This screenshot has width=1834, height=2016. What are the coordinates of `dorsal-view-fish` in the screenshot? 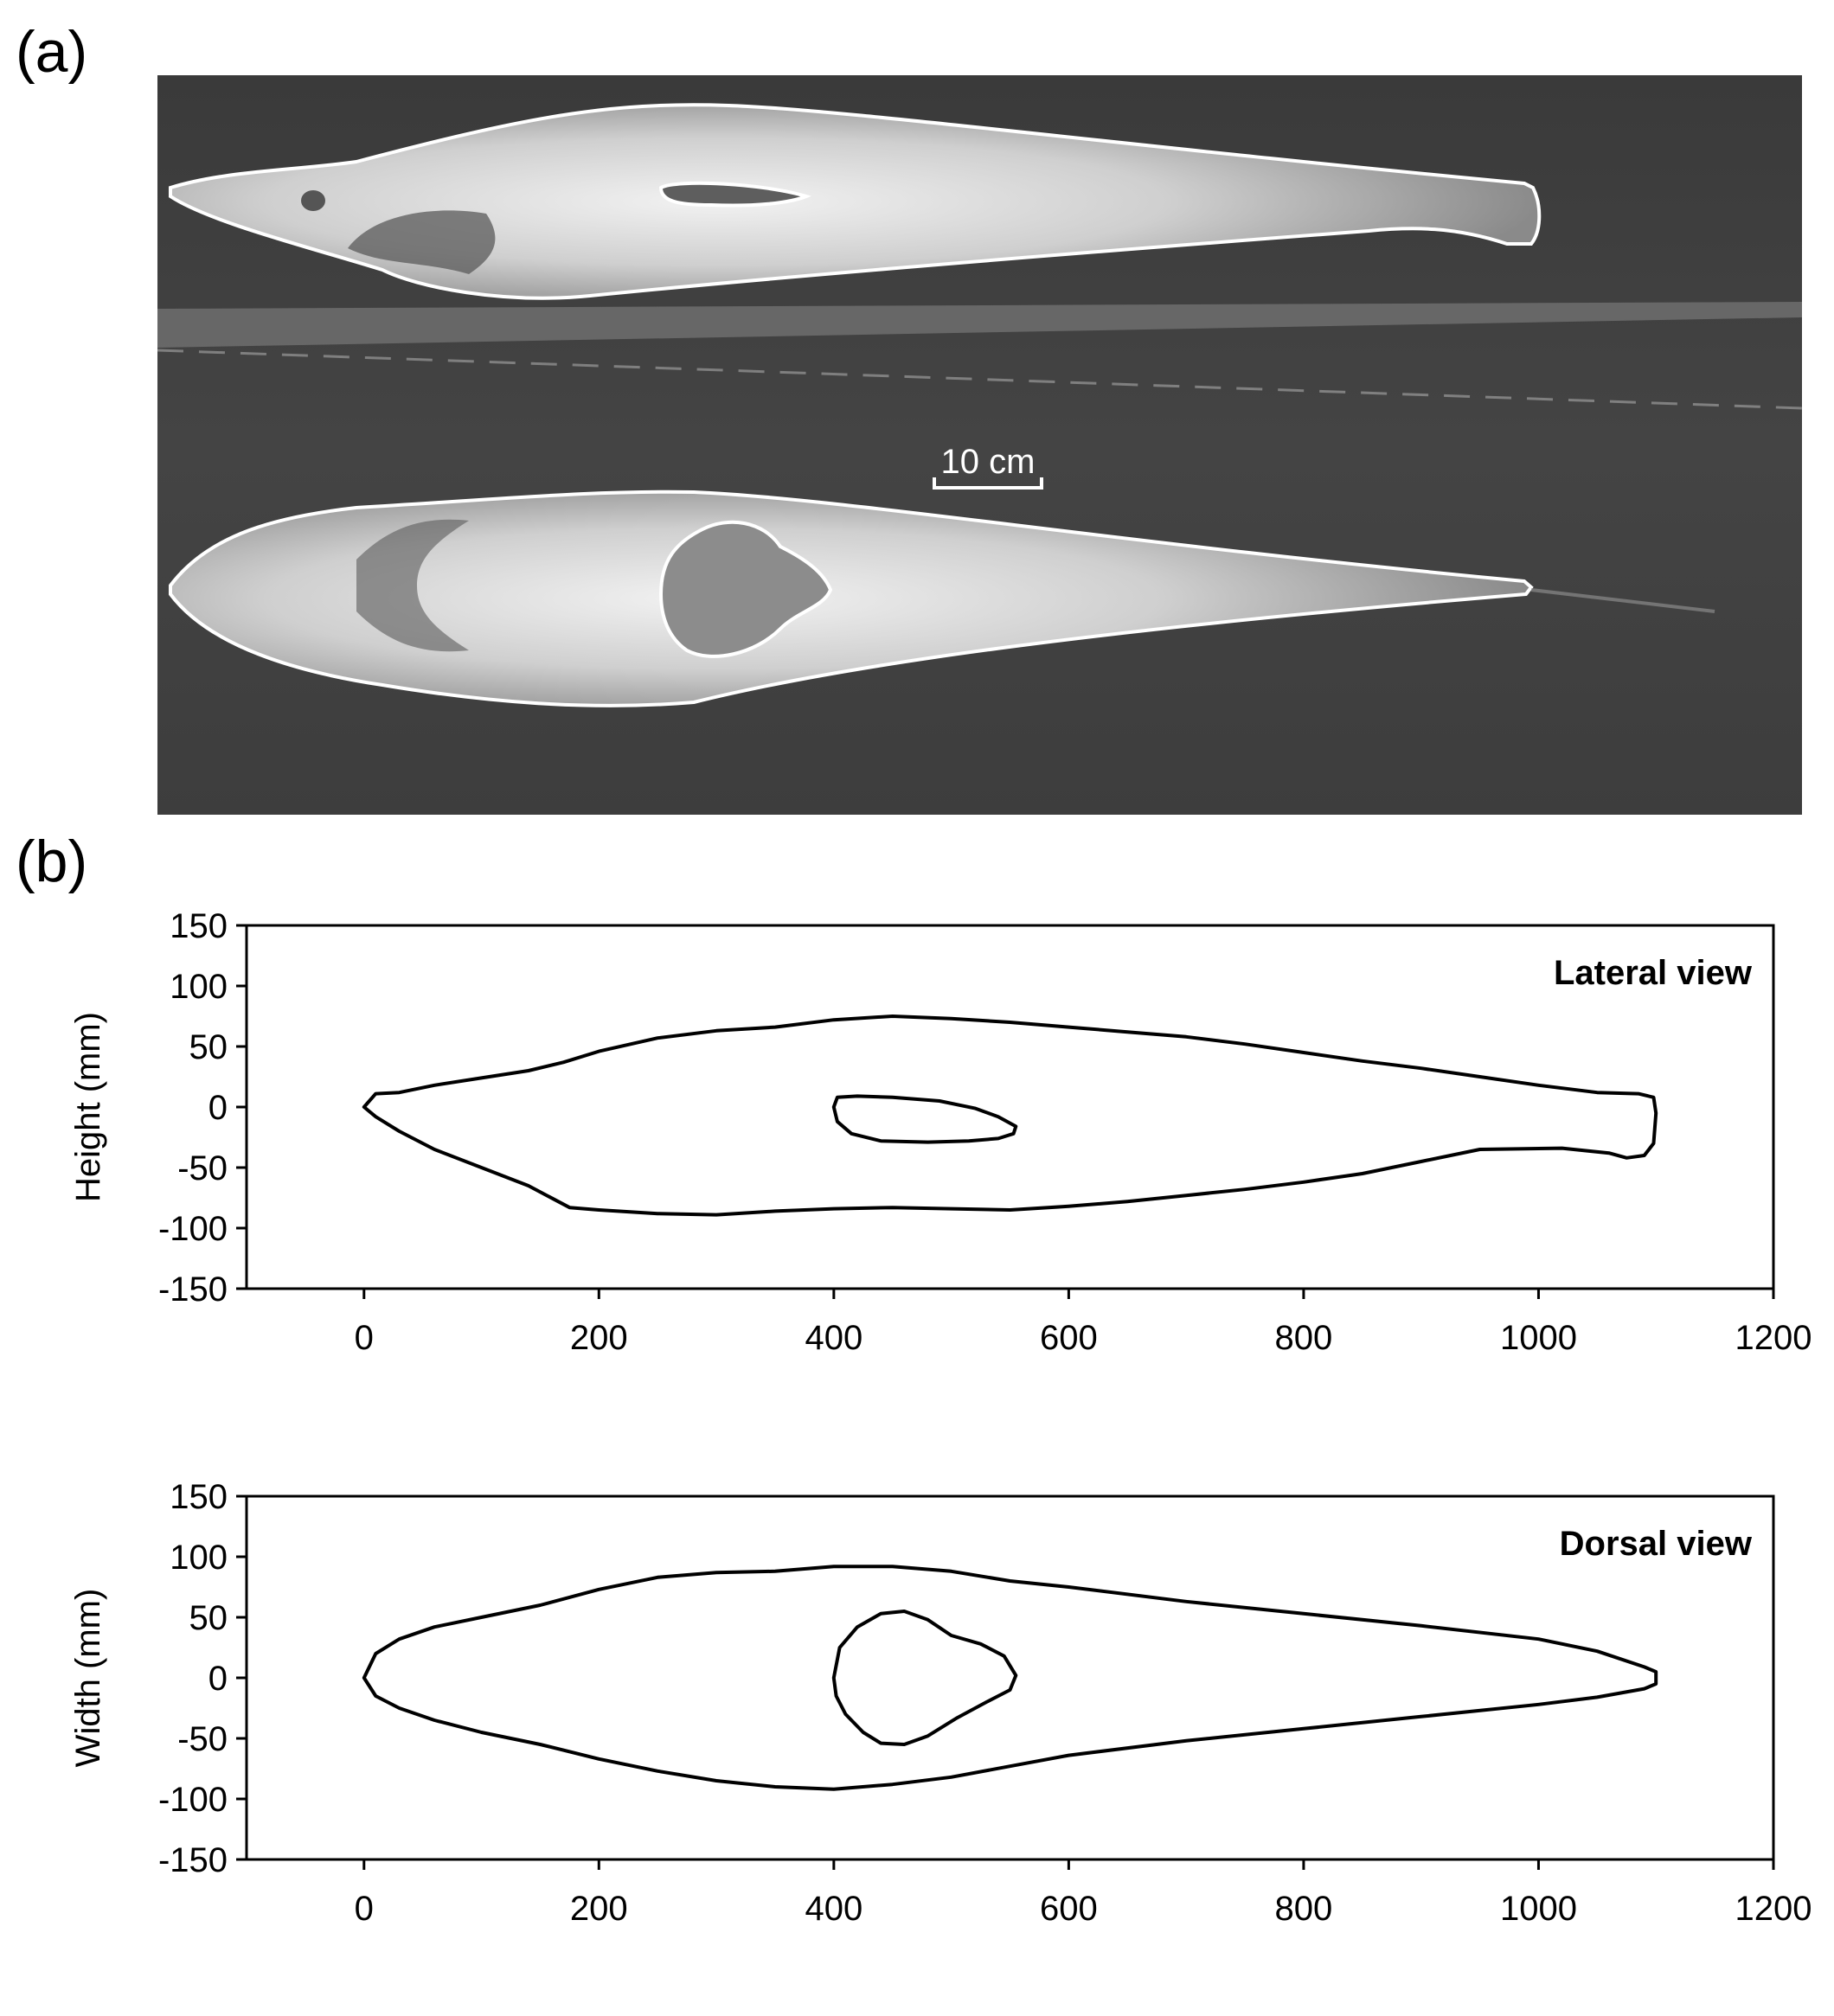 It's located at (942, 598).